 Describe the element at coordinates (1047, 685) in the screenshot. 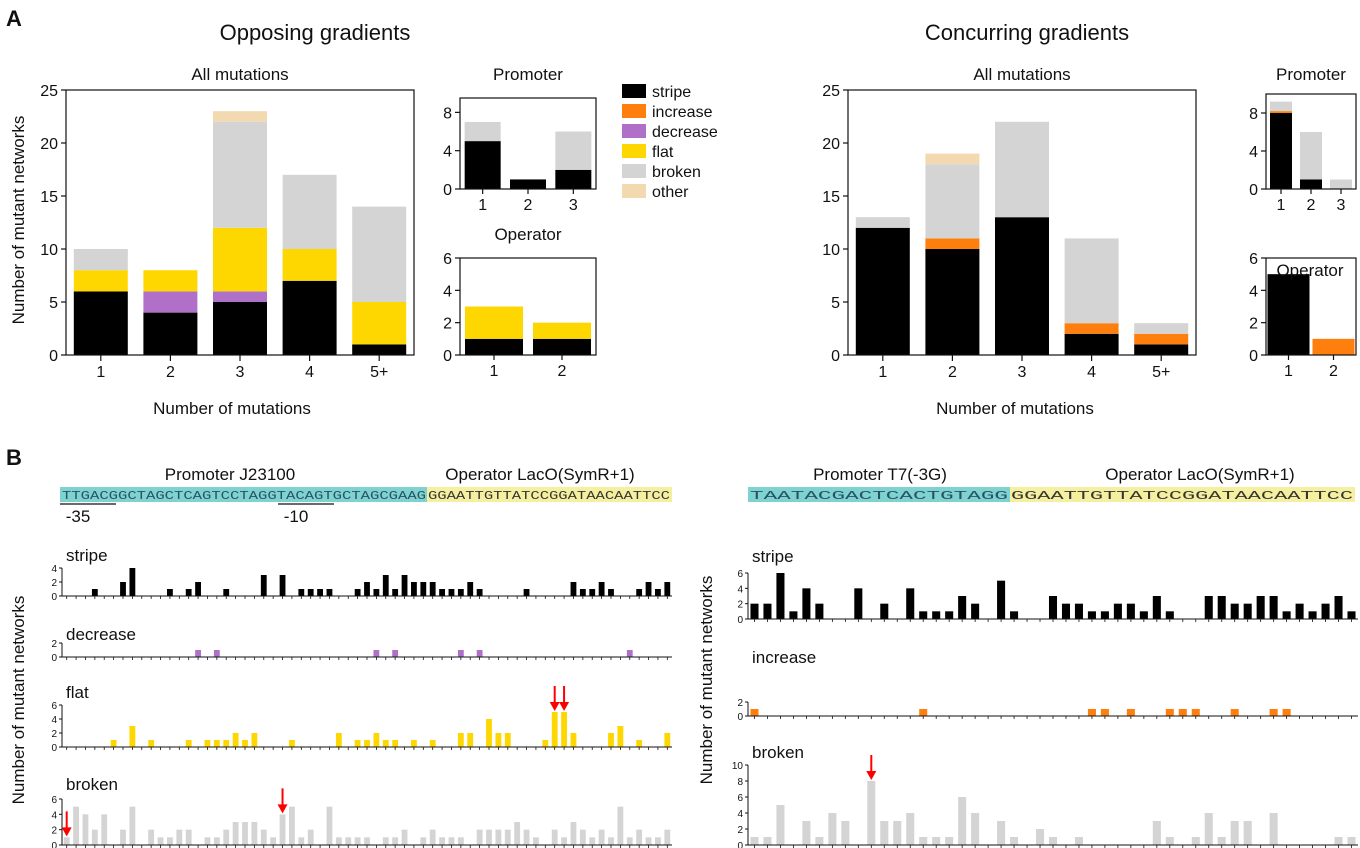

I see `chart-b-right-increase: increase 0 2` at that location.